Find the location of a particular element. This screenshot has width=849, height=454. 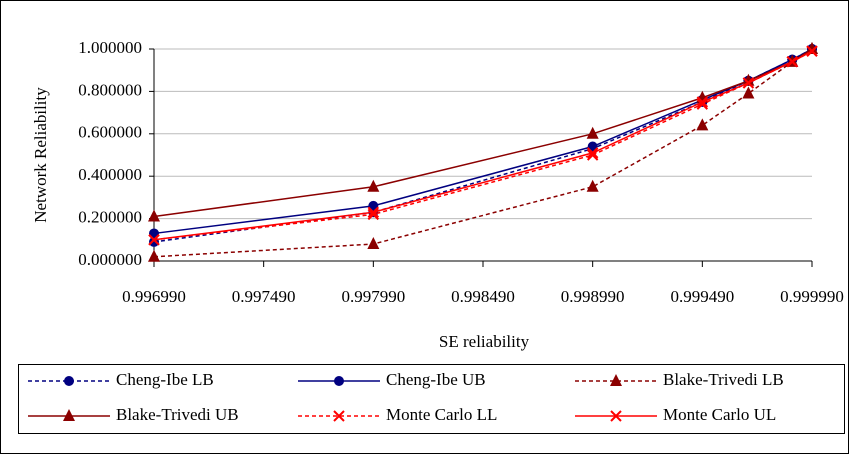

x-tick-label: 0.999990 is located at coordinates (812, 296).